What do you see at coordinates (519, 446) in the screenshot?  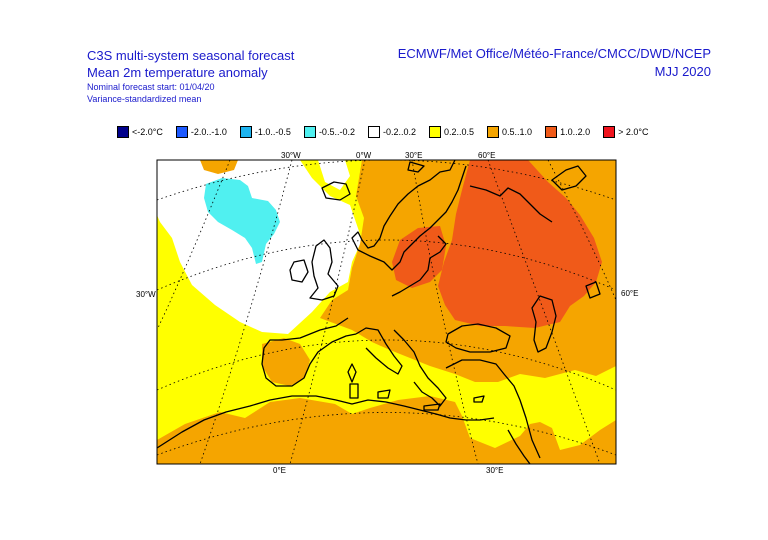 I see `coast-red-sea` at bounding box center [519, 446].